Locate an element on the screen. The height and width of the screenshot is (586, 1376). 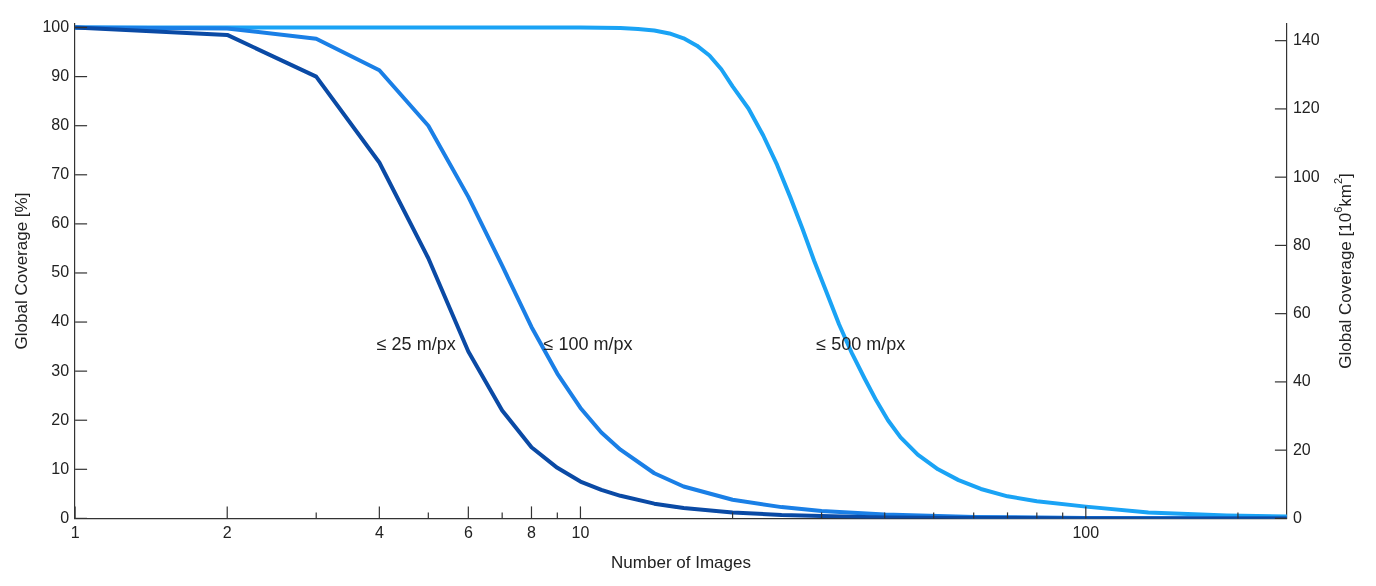
y-tick-label: 10 is located at coordinates (60, 468).